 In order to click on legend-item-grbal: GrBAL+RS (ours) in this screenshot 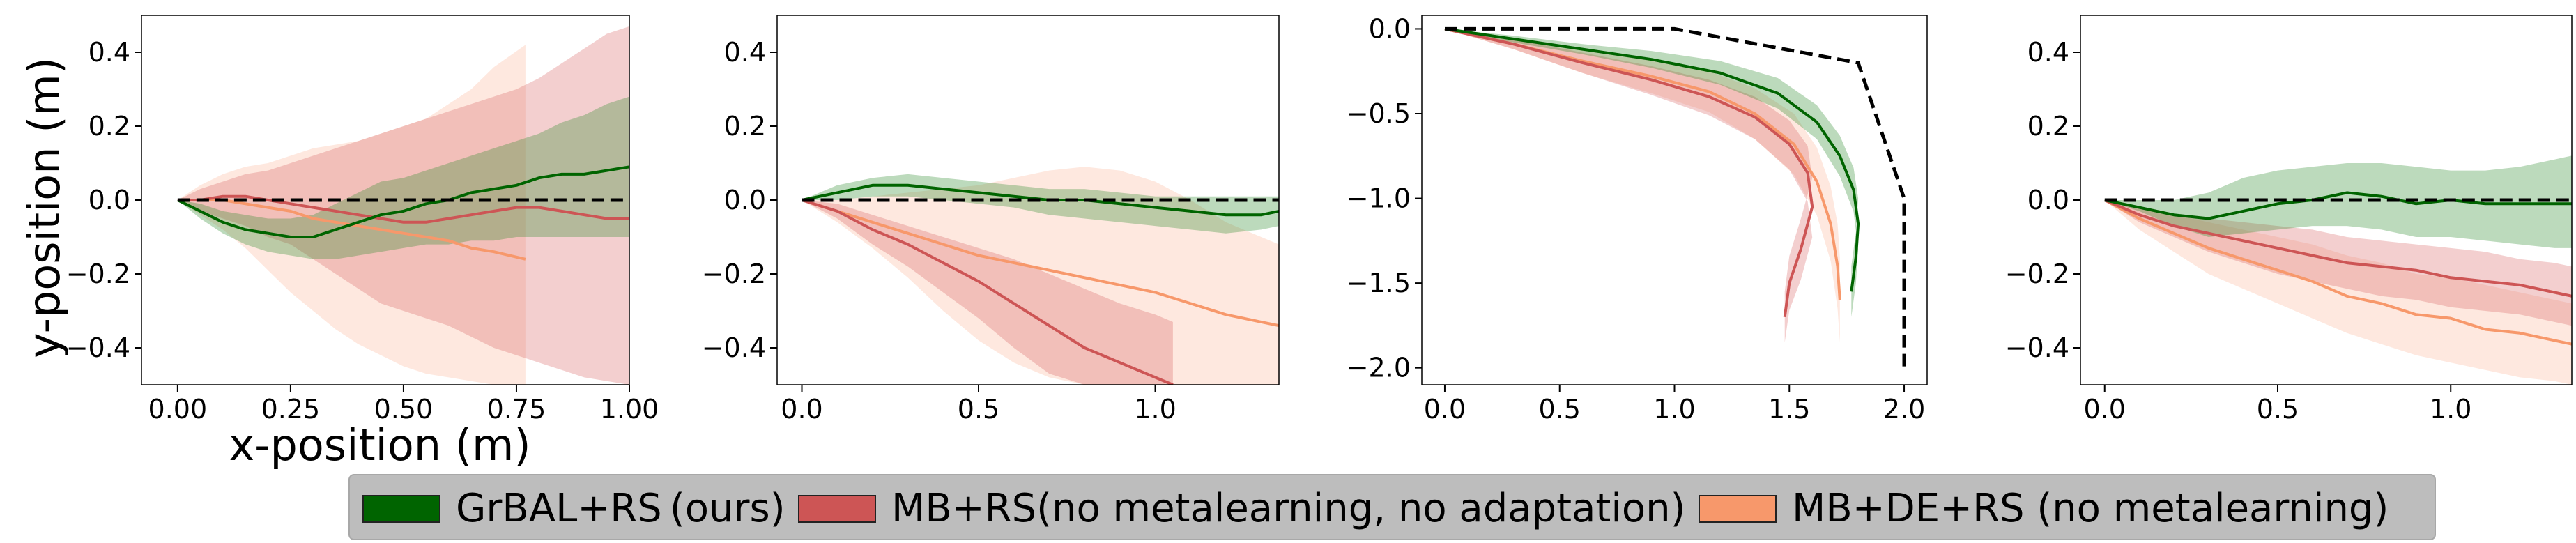, I will do `click(573, 509)`.